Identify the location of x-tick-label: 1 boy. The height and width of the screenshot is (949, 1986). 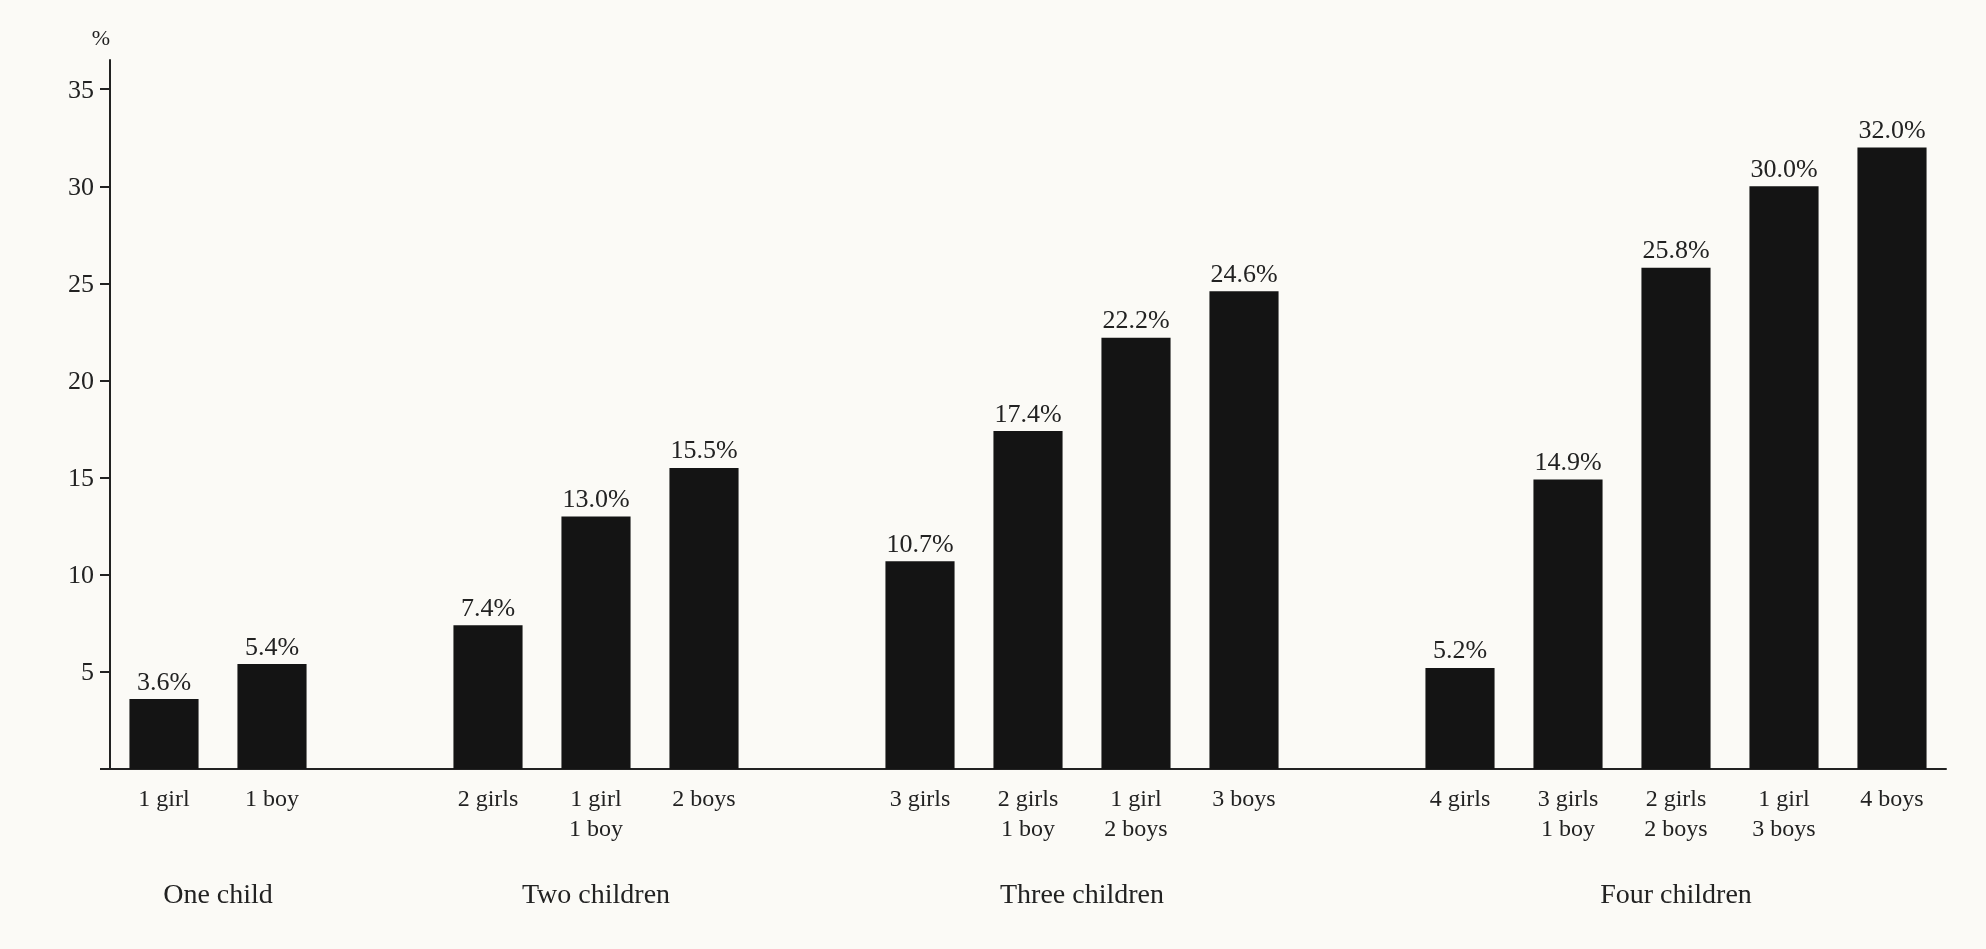
(272, 798).